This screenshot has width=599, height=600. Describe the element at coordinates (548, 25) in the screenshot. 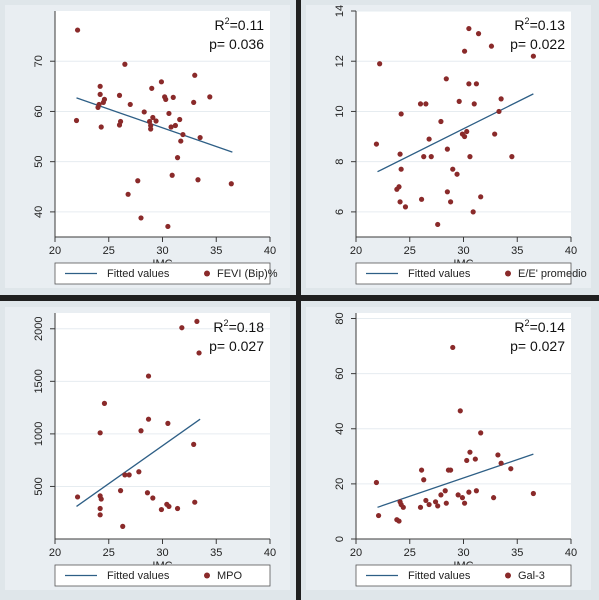

I see `r-squared-value: =0.13` at that location.